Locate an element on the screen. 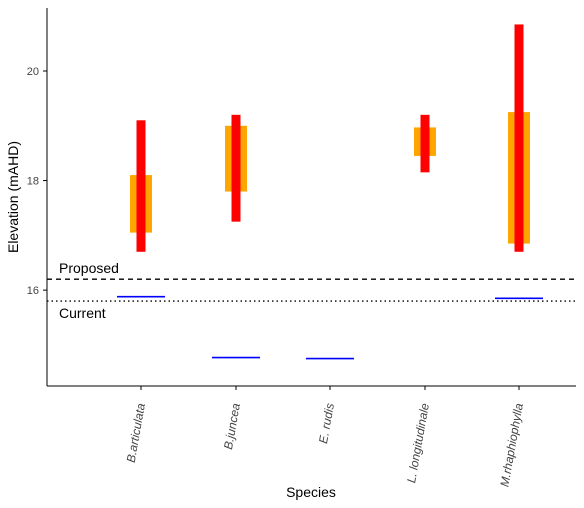  reference-label-proposed: Proposed is located at coordinates (89, 268).